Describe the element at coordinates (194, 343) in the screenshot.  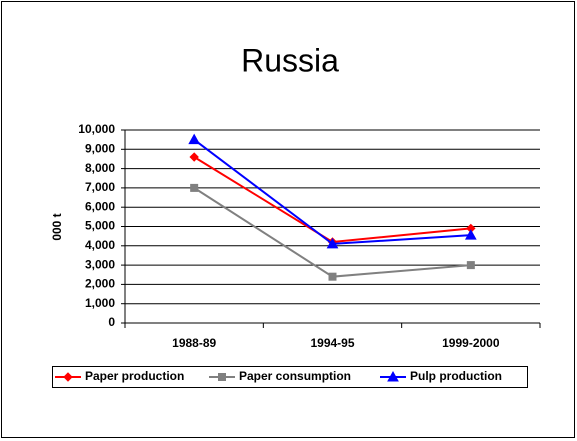
I see `x-tick-label: 1988-89` at that location.